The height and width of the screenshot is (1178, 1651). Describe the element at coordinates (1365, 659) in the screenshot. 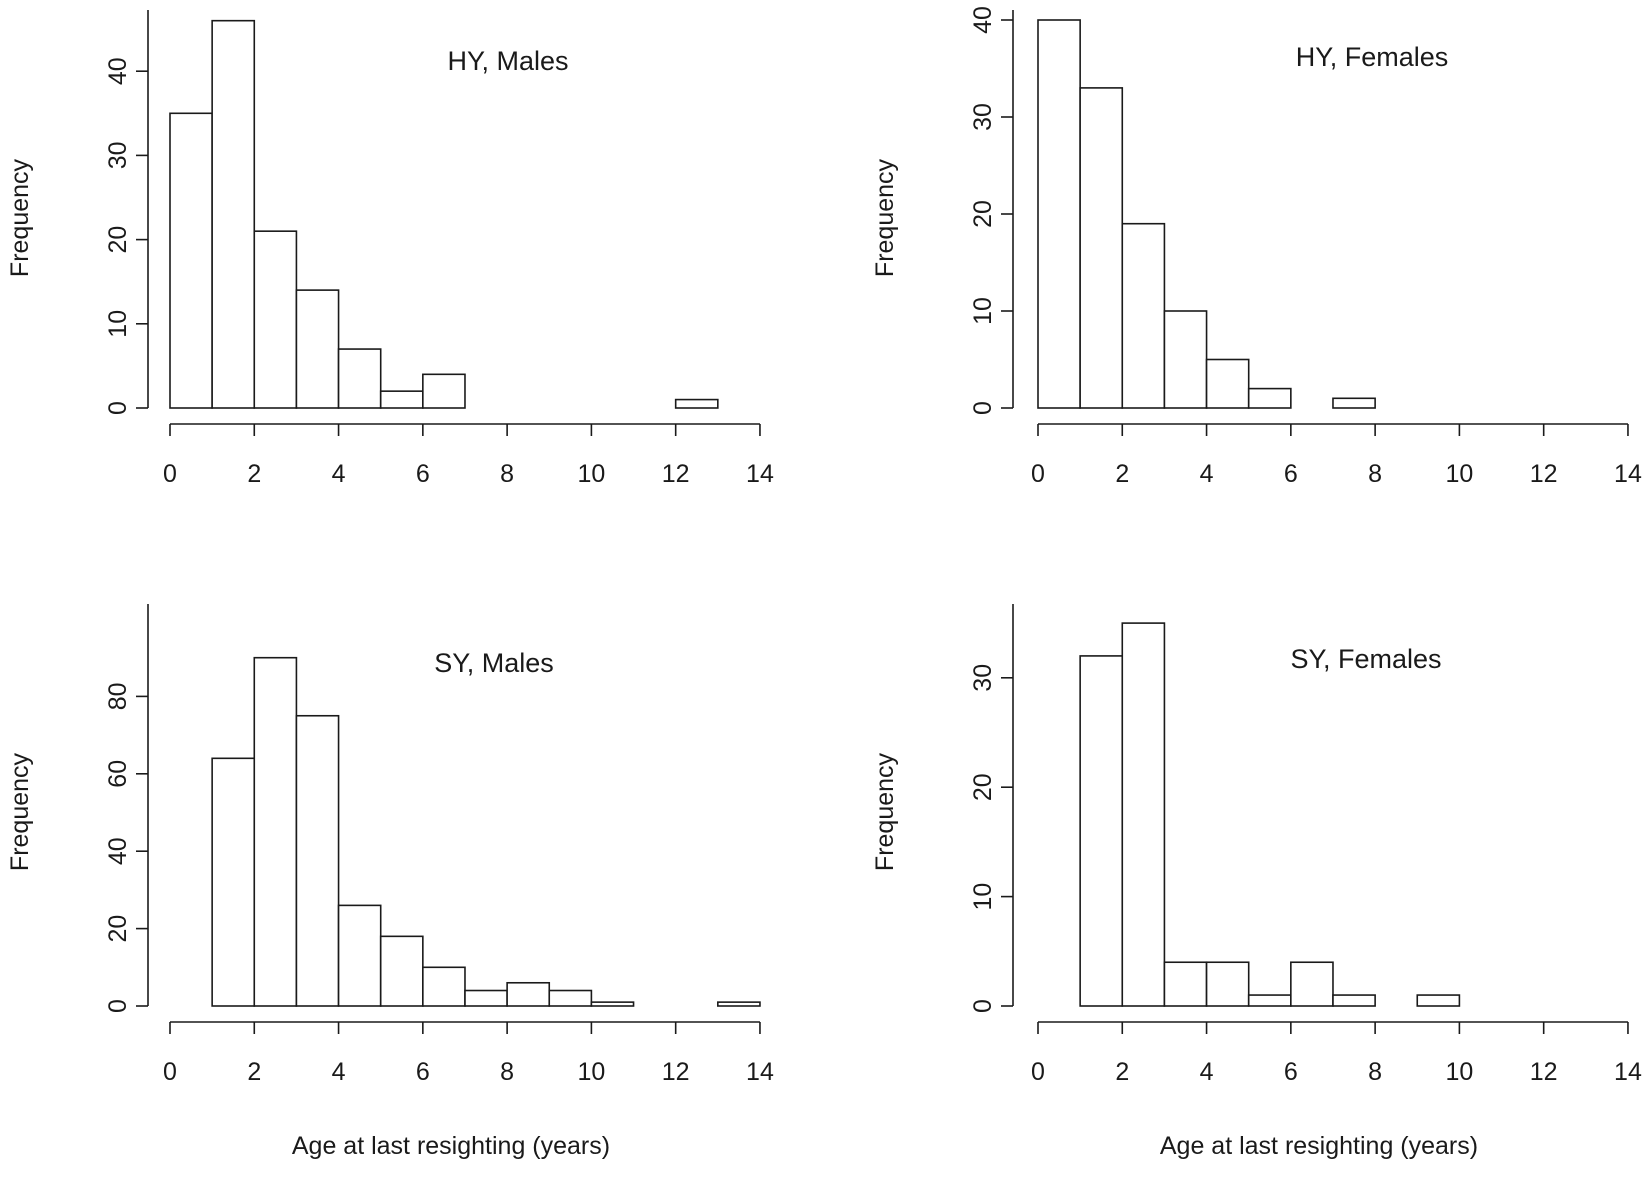

I see `panel-annotation: SY, Females` at that location.